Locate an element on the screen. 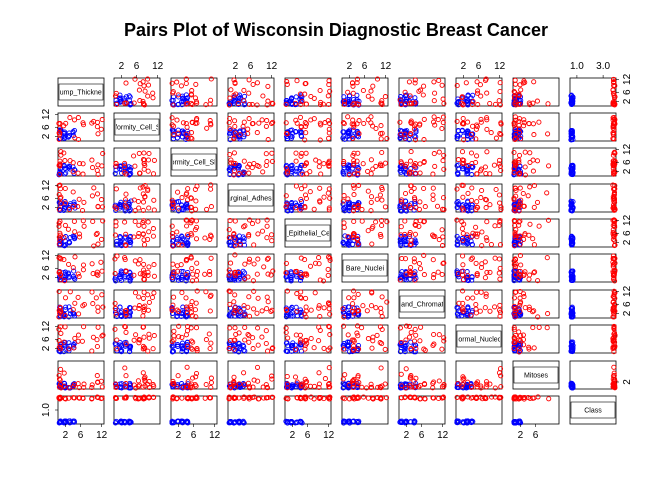  panel-r5-c9 is located at coordinates (593, 268).